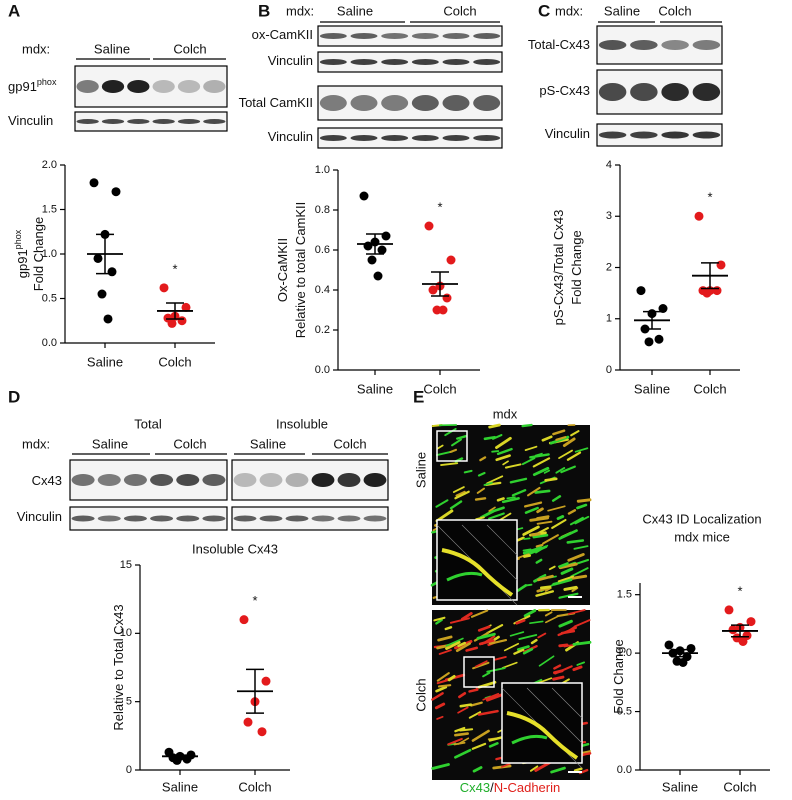 This screenshot has width=792, height=800. I want to click on y-tick-label: 3, so click(609, 216).